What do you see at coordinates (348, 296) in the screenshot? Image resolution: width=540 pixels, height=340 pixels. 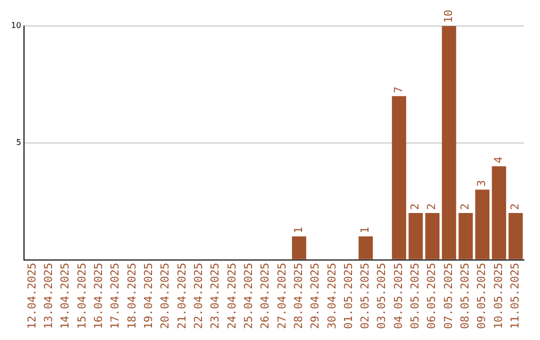 I see `x-tick-label: 01.05.2025` at bounding box center [348, 296].